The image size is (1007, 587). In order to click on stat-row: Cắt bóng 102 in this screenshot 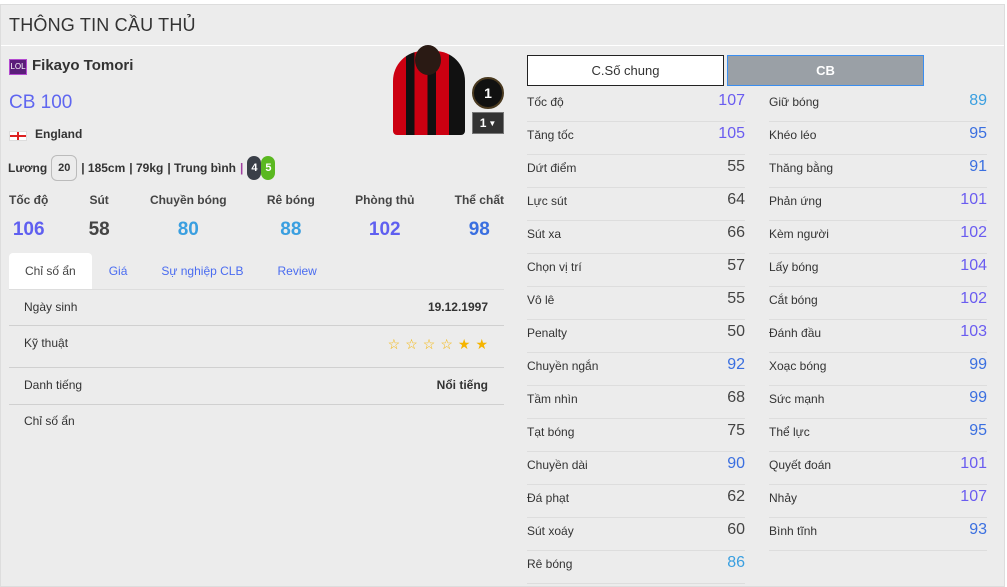, I will do `click(878, 303)`.